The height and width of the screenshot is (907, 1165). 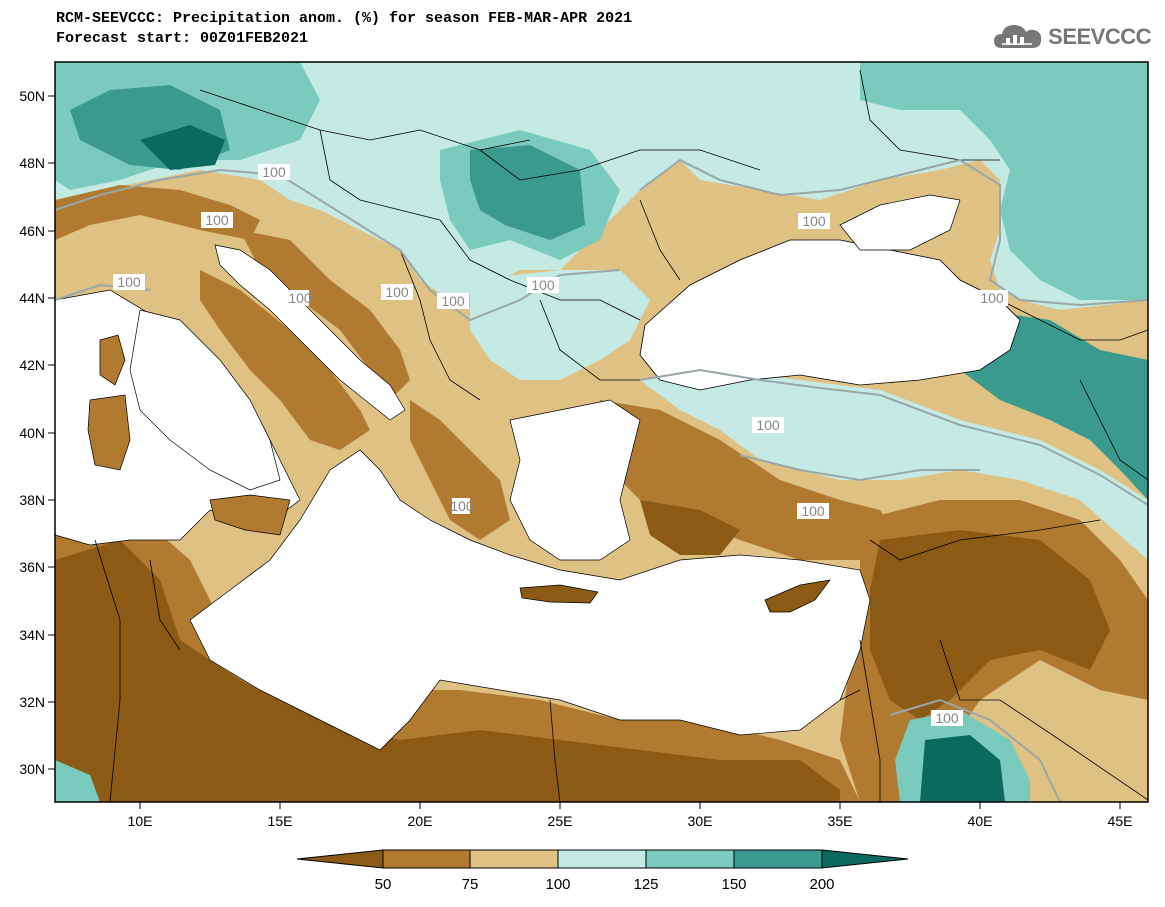 What do you see at coordinates (32, 567) in the screenshot?
I see `lat-label: 36N` at bounding box center [32, 567].